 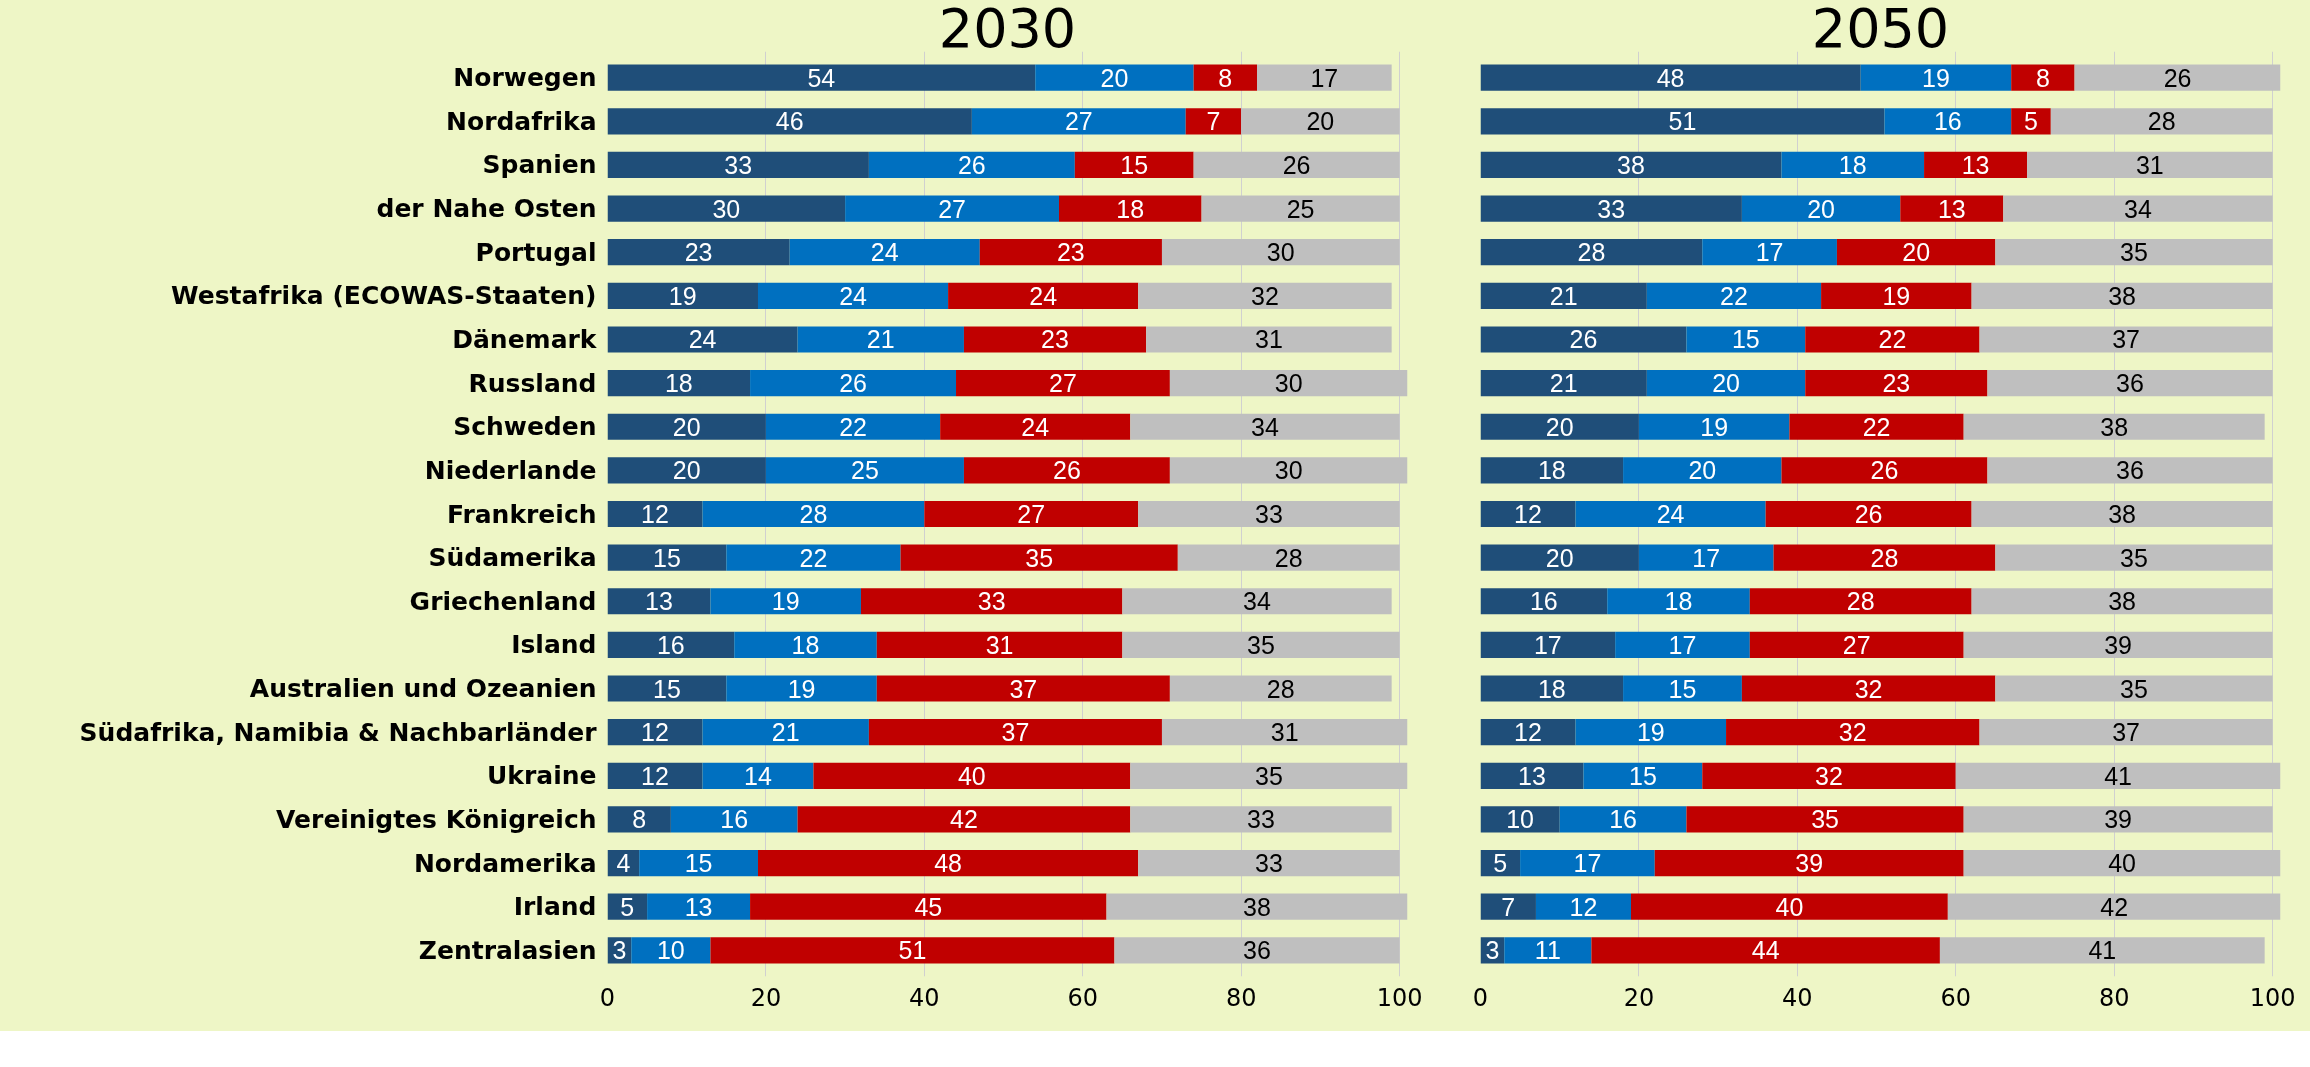 I want to click on x-tick-label: 0, so click(x=1480, y=997).